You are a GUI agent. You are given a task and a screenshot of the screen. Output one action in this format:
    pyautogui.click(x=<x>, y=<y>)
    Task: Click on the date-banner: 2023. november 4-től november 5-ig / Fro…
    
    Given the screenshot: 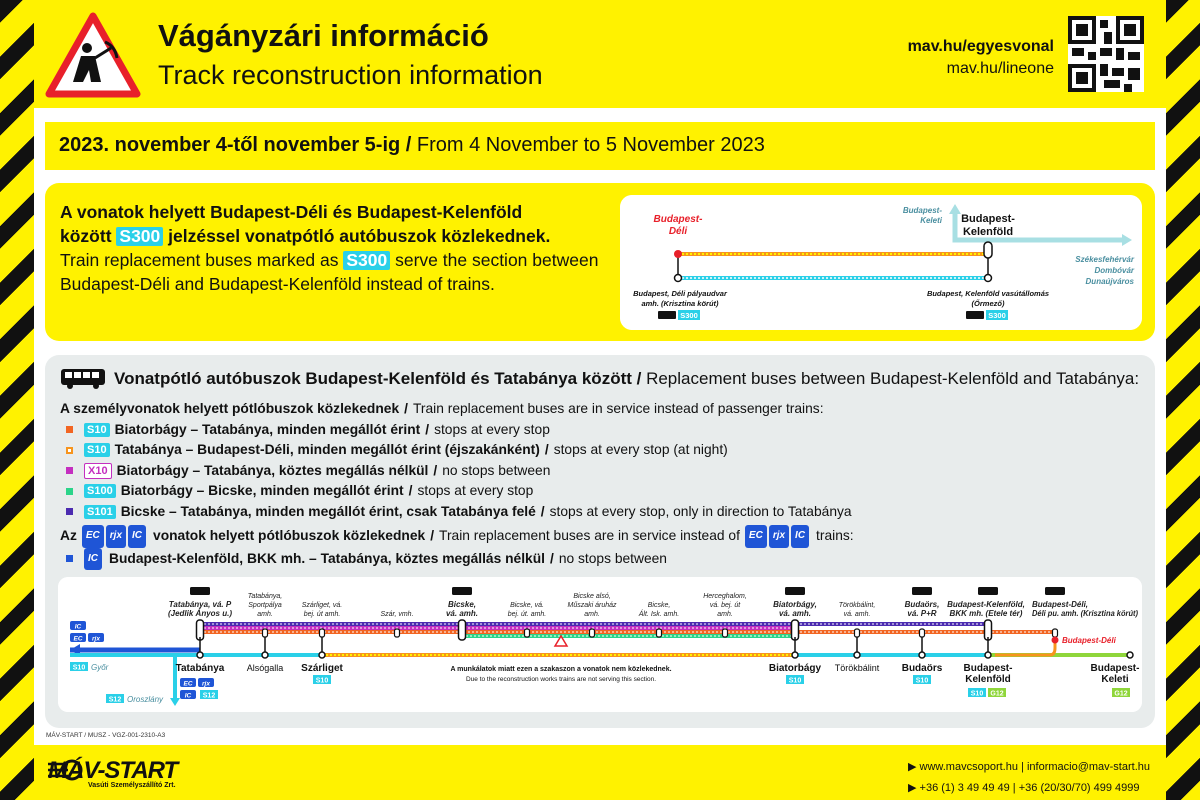 What is the action you would take?
    pyautogui.click(x=600, y=146)
    